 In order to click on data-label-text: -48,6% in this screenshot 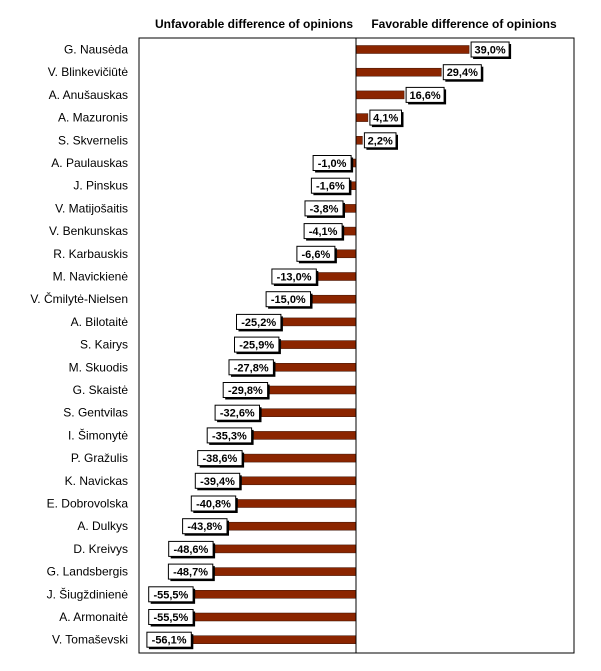, I will do `click(190, 550)`.